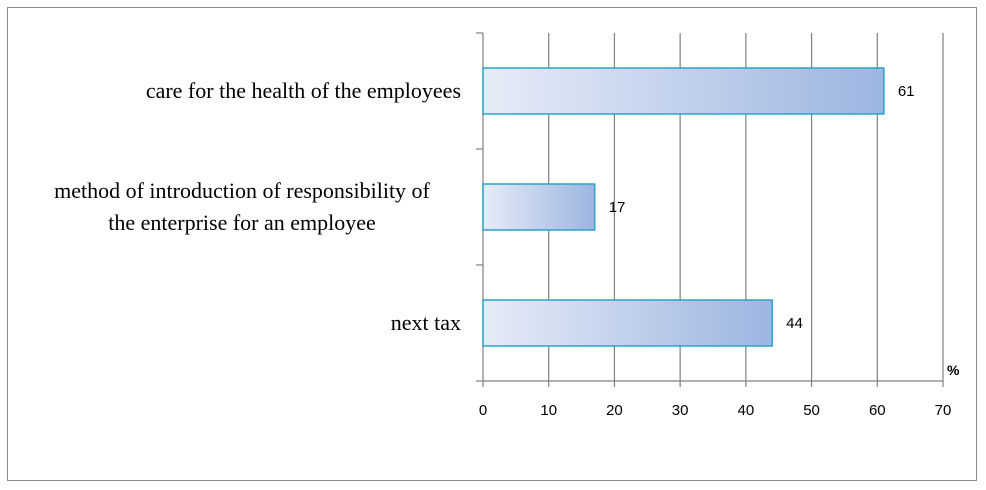  What do you see at coordinates (242, 222) in the screenshot?
I see `category-label: the enterprise for an employee` at bounding box center [242, 222].